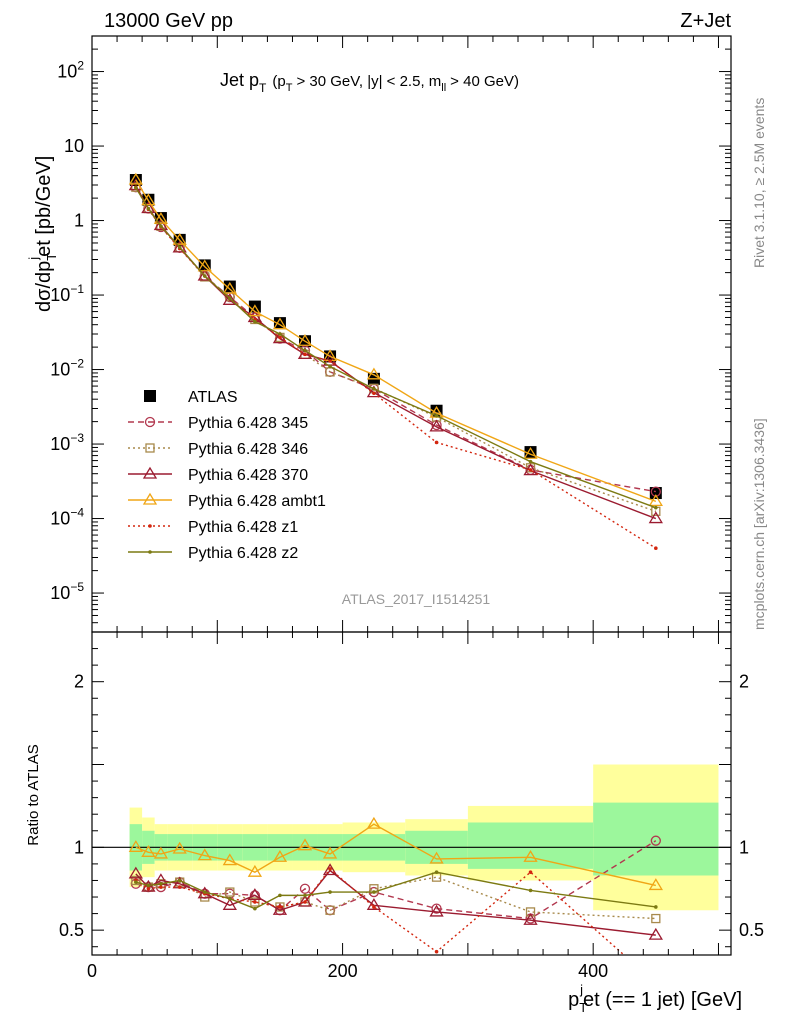 The width and height of the screenshot is (786, 1024). Describe the element at coordinates (92, 971) in the screenshot. I see `x-tick-label: 0` at that location.